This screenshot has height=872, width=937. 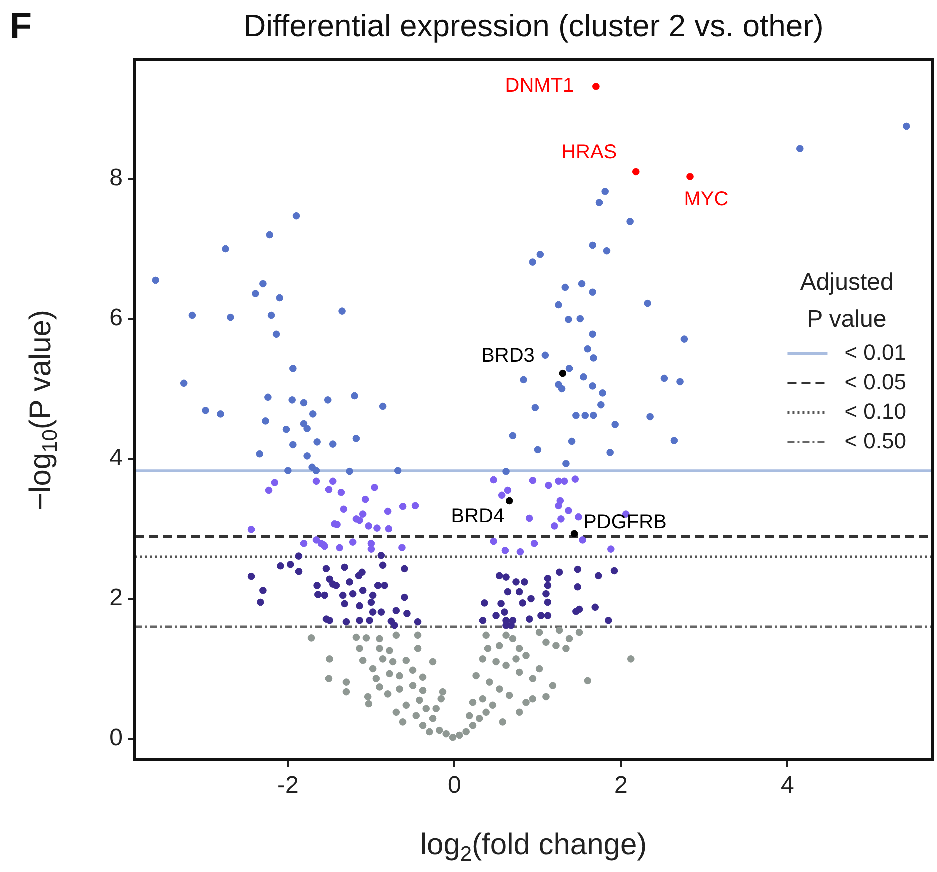 I want to click on y-tick-label: 4, so click(x=116, y=458).